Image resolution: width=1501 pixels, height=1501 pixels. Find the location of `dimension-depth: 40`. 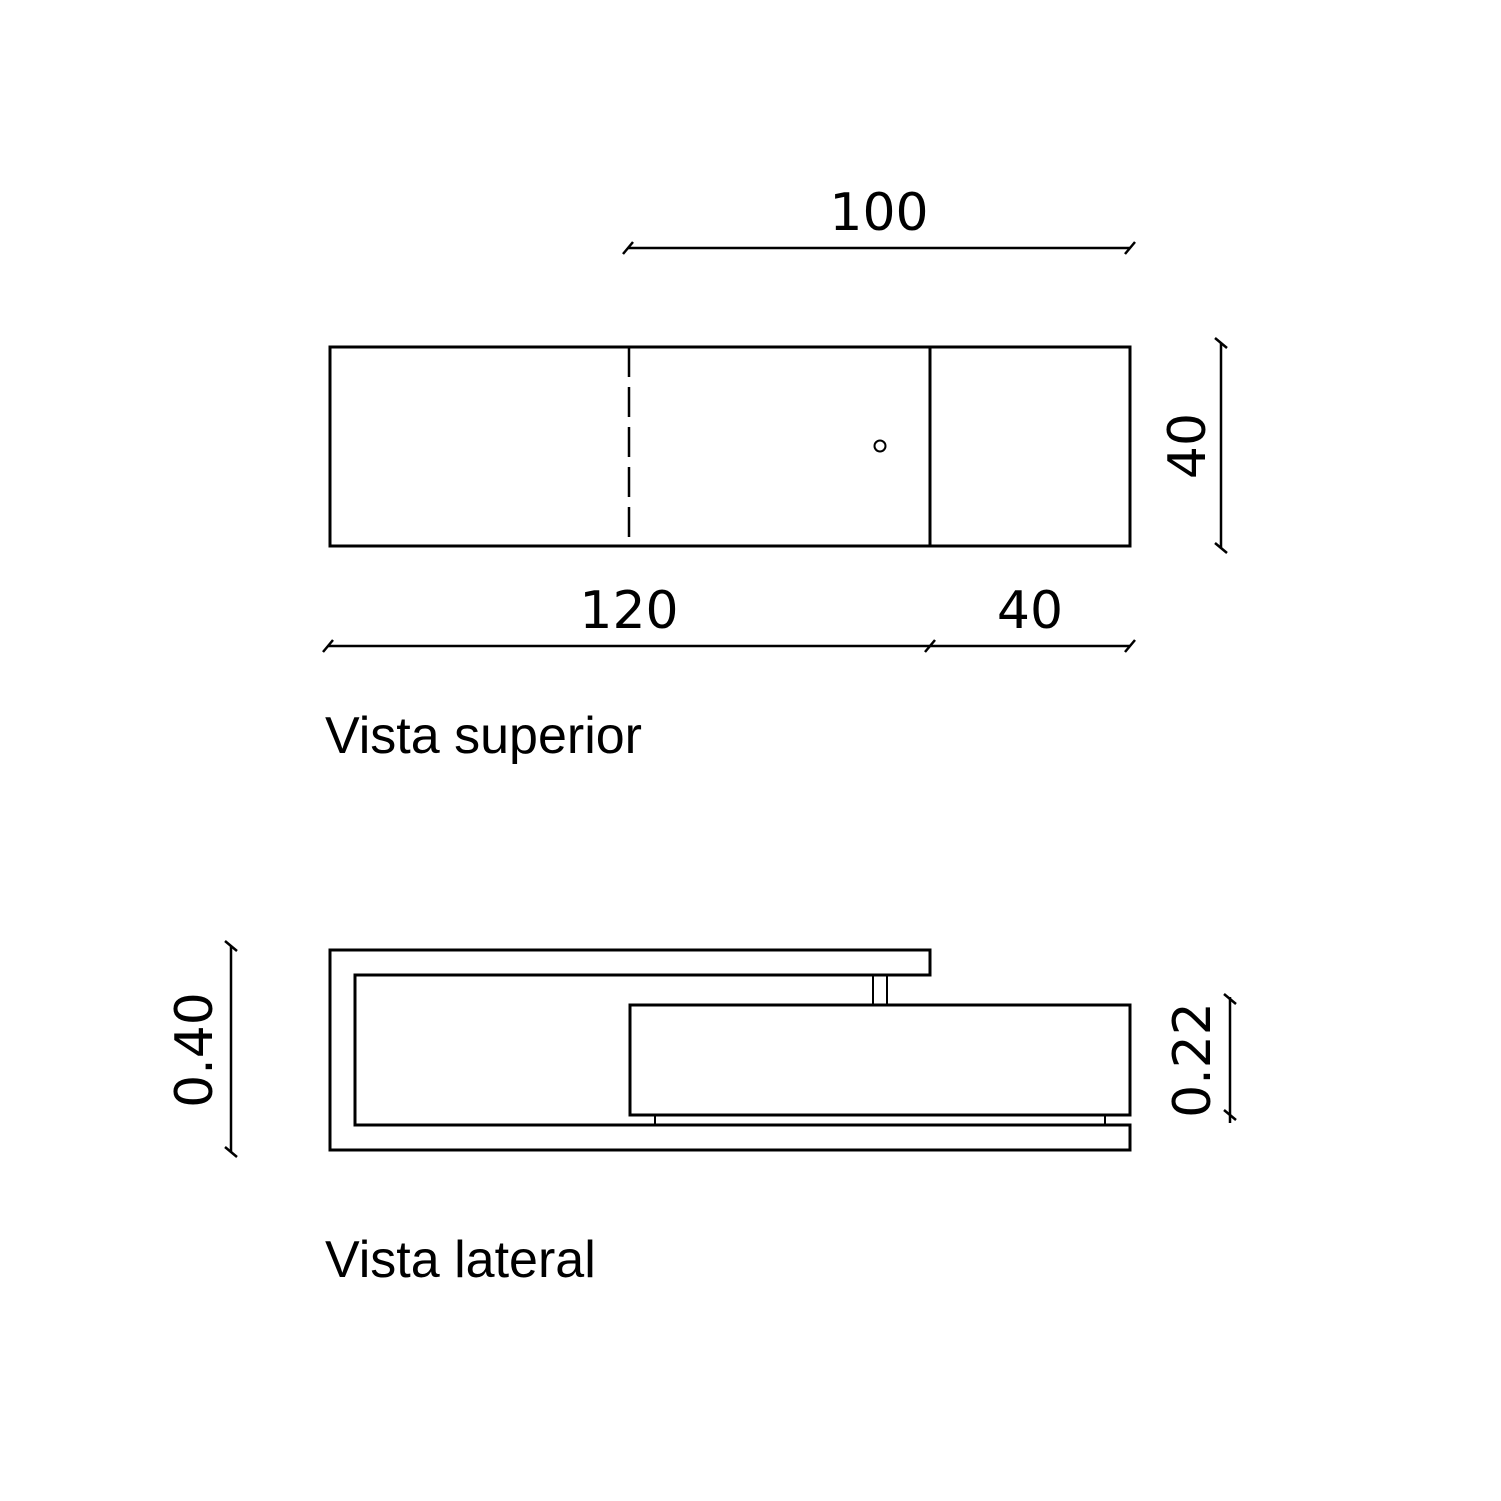

dimension-depth: 40 is located at coordinates (1193, 445).